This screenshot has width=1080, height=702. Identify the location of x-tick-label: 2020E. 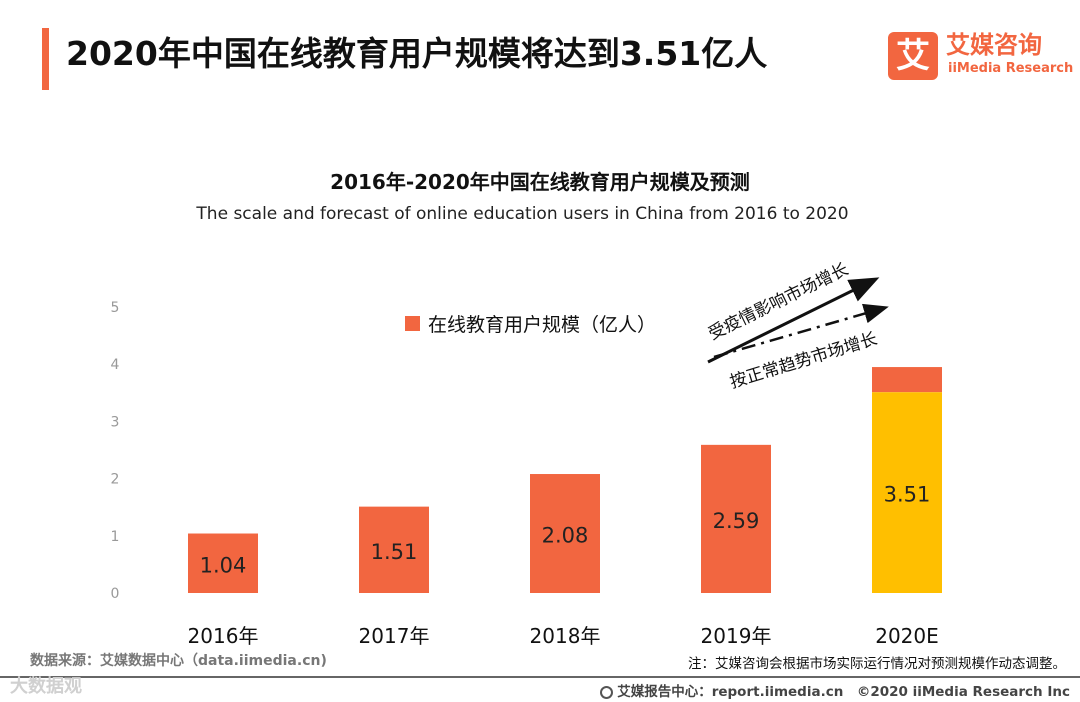
(907, 636).